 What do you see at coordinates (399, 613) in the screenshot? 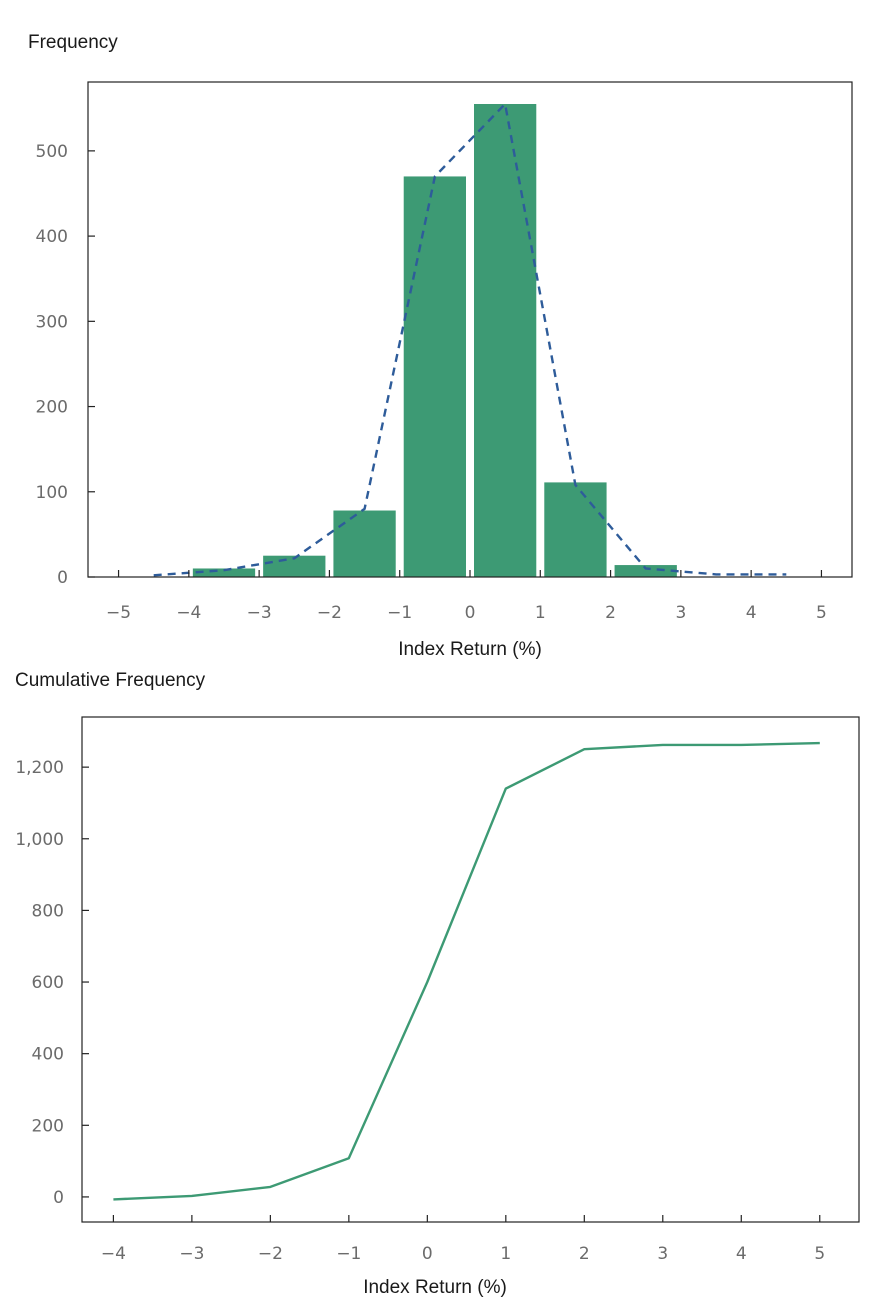
I see `chart1-x-tick-label: −1` at bounding box center [399, 613].